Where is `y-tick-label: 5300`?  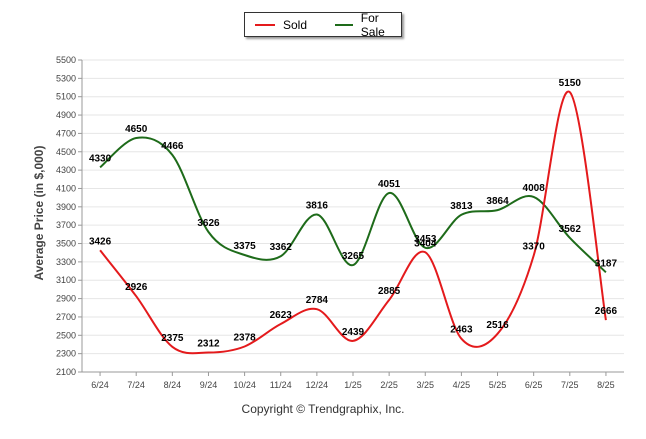 y-tick-label: 5300 is located at coordinates (66, 78).